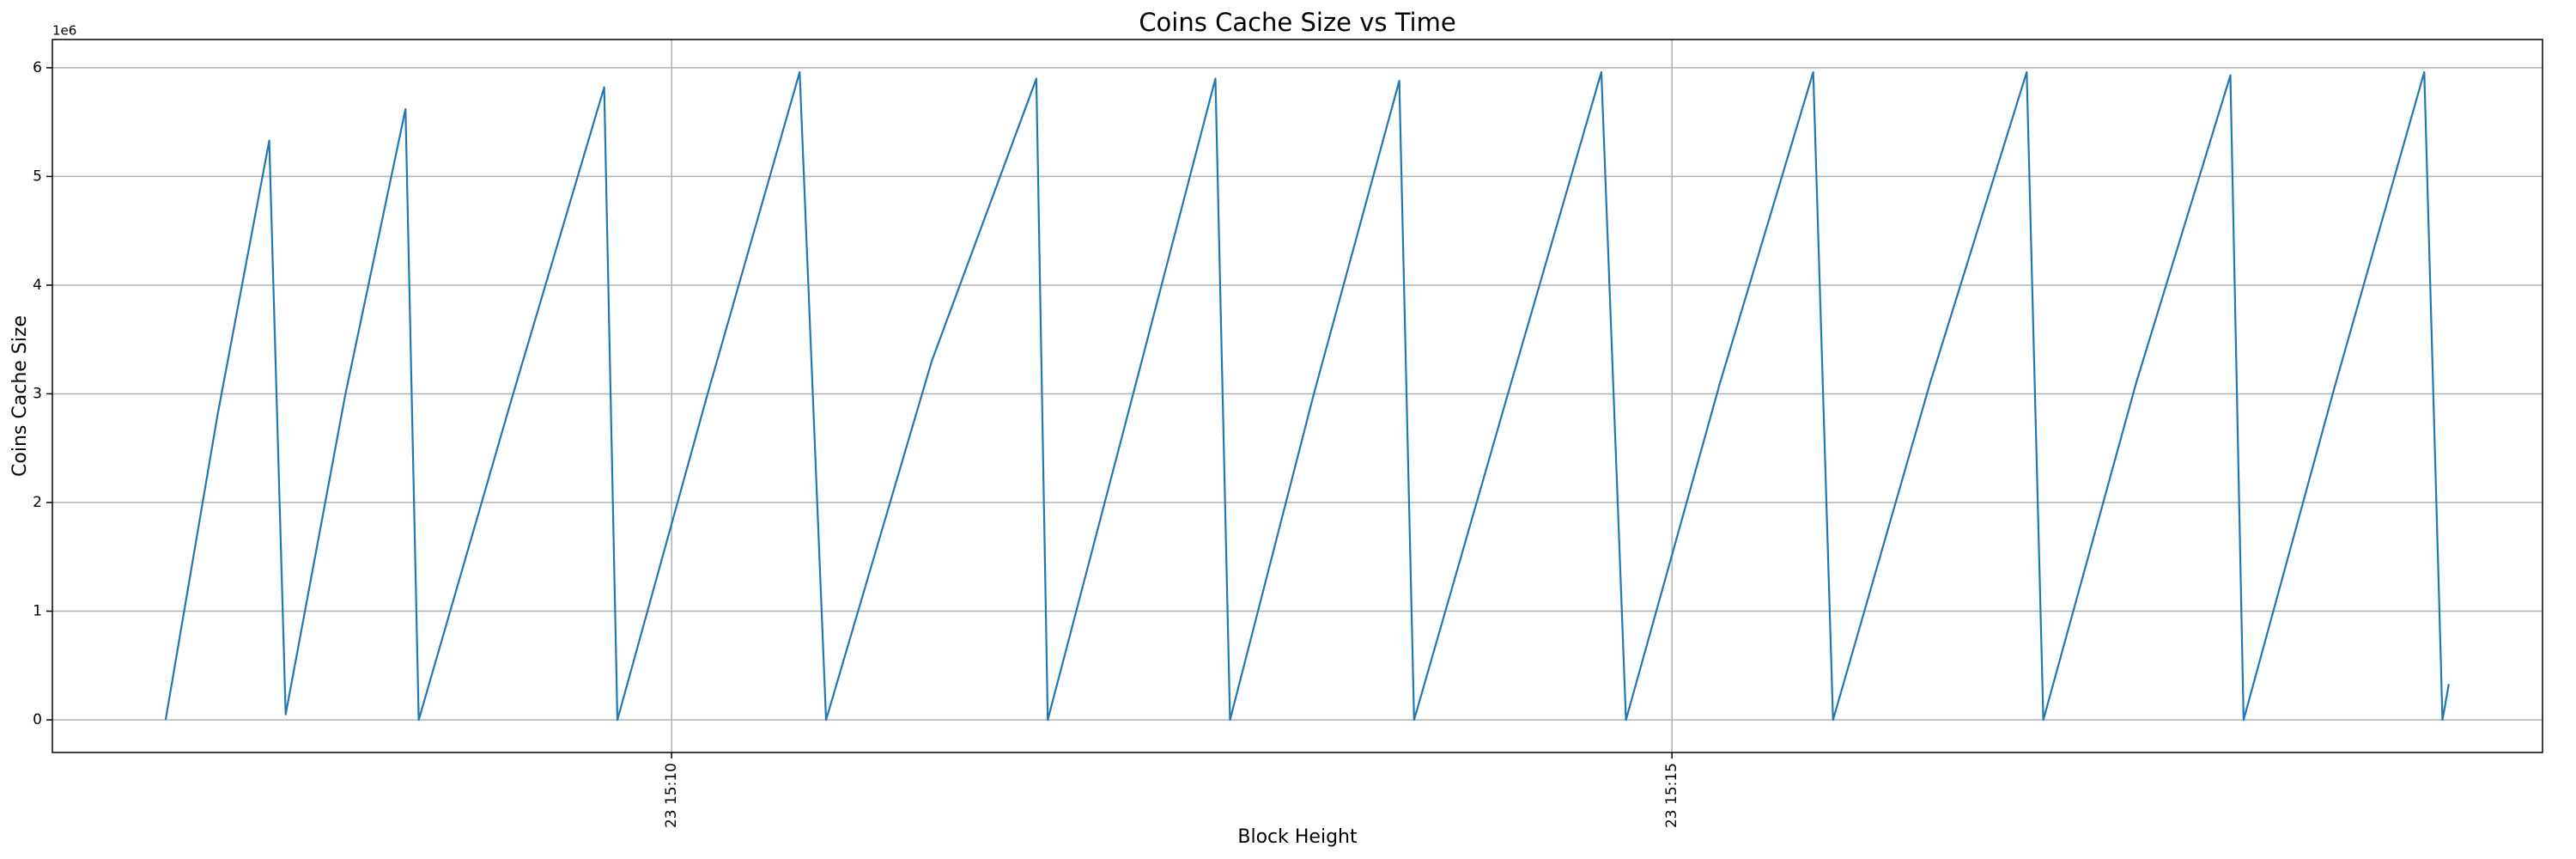  I want to click on y-tick-label: 4, so click(37, 285).